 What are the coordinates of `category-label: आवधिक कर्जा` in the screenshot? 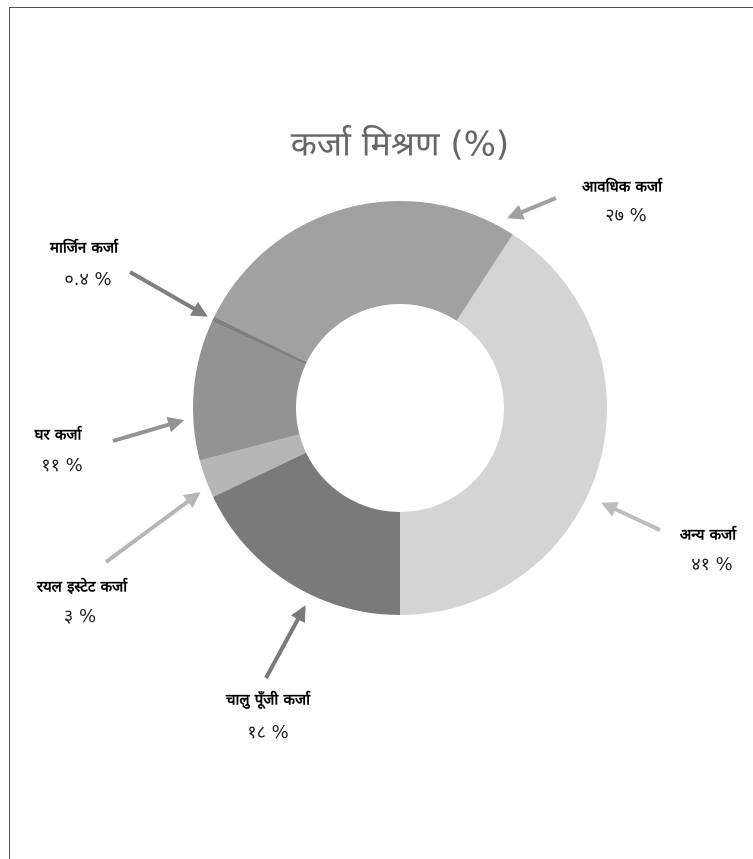 It's located at (622, 187).